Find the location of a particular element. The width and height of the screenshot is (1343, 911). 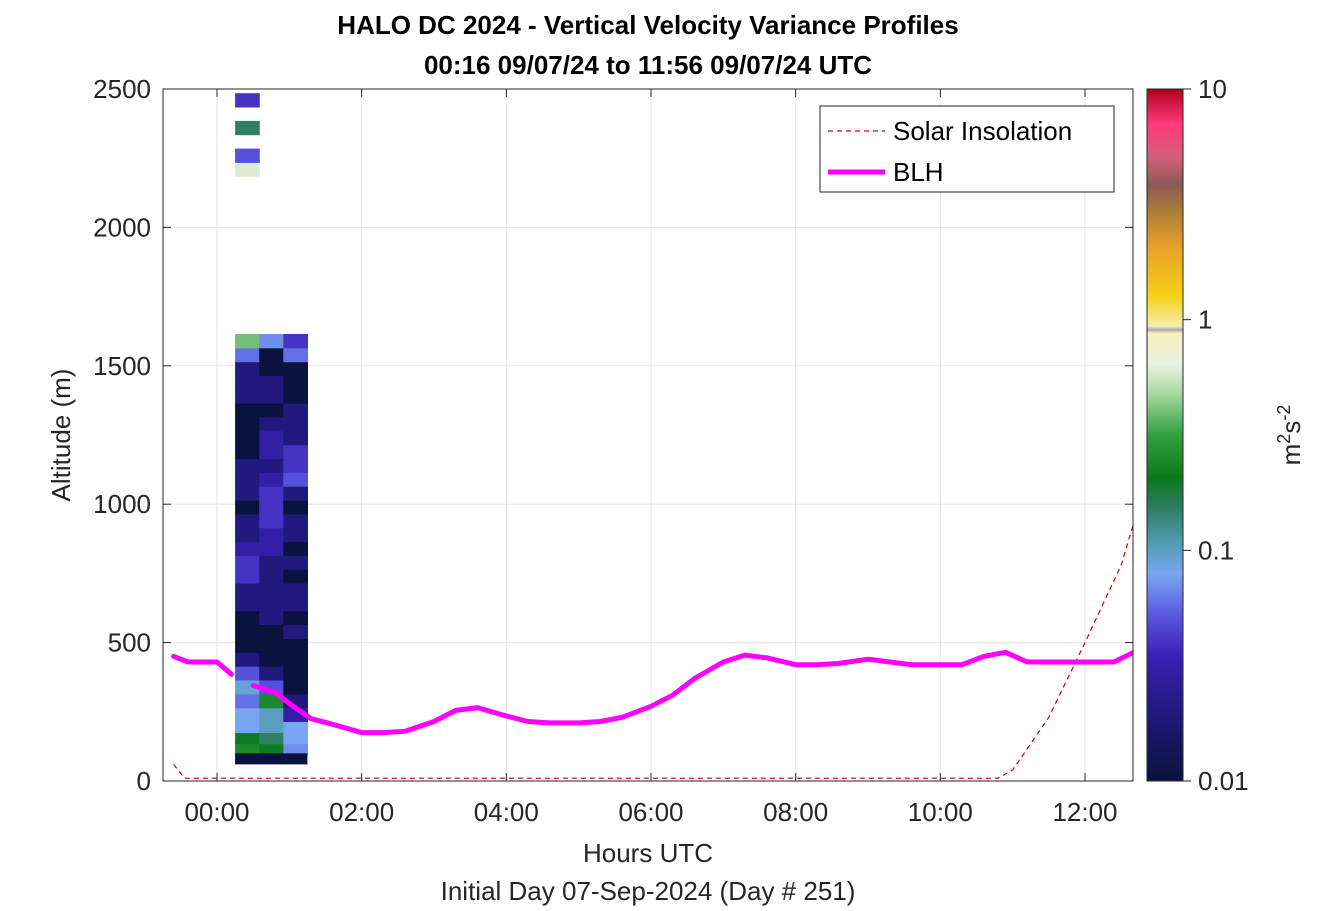

legend-box is located at coordinates (967, 149).